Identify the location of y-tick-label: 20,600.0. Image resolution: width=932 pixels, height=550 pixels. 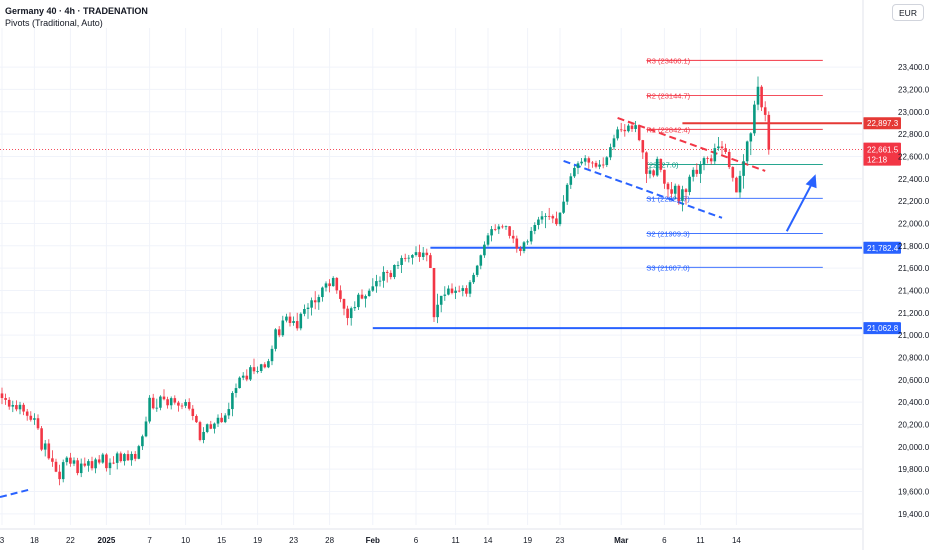
(914, 380).